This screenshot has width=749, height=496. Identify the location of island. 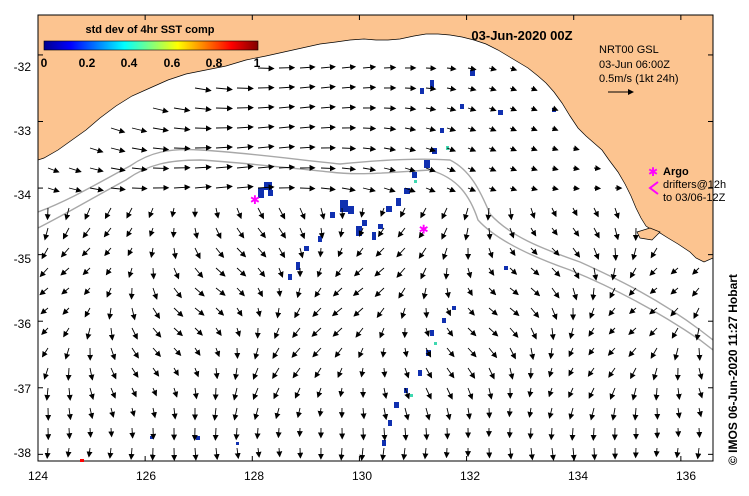
(648, 234).